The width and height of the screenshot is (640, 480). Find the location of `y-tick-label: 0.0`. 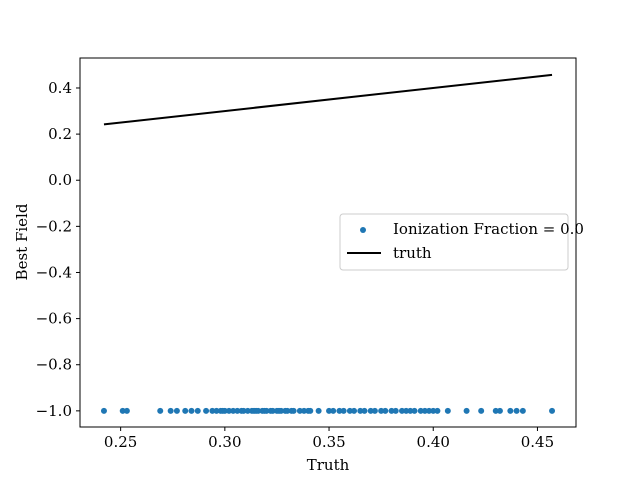

y-tick-label: 0.0 is located at coordinates (60, 180).